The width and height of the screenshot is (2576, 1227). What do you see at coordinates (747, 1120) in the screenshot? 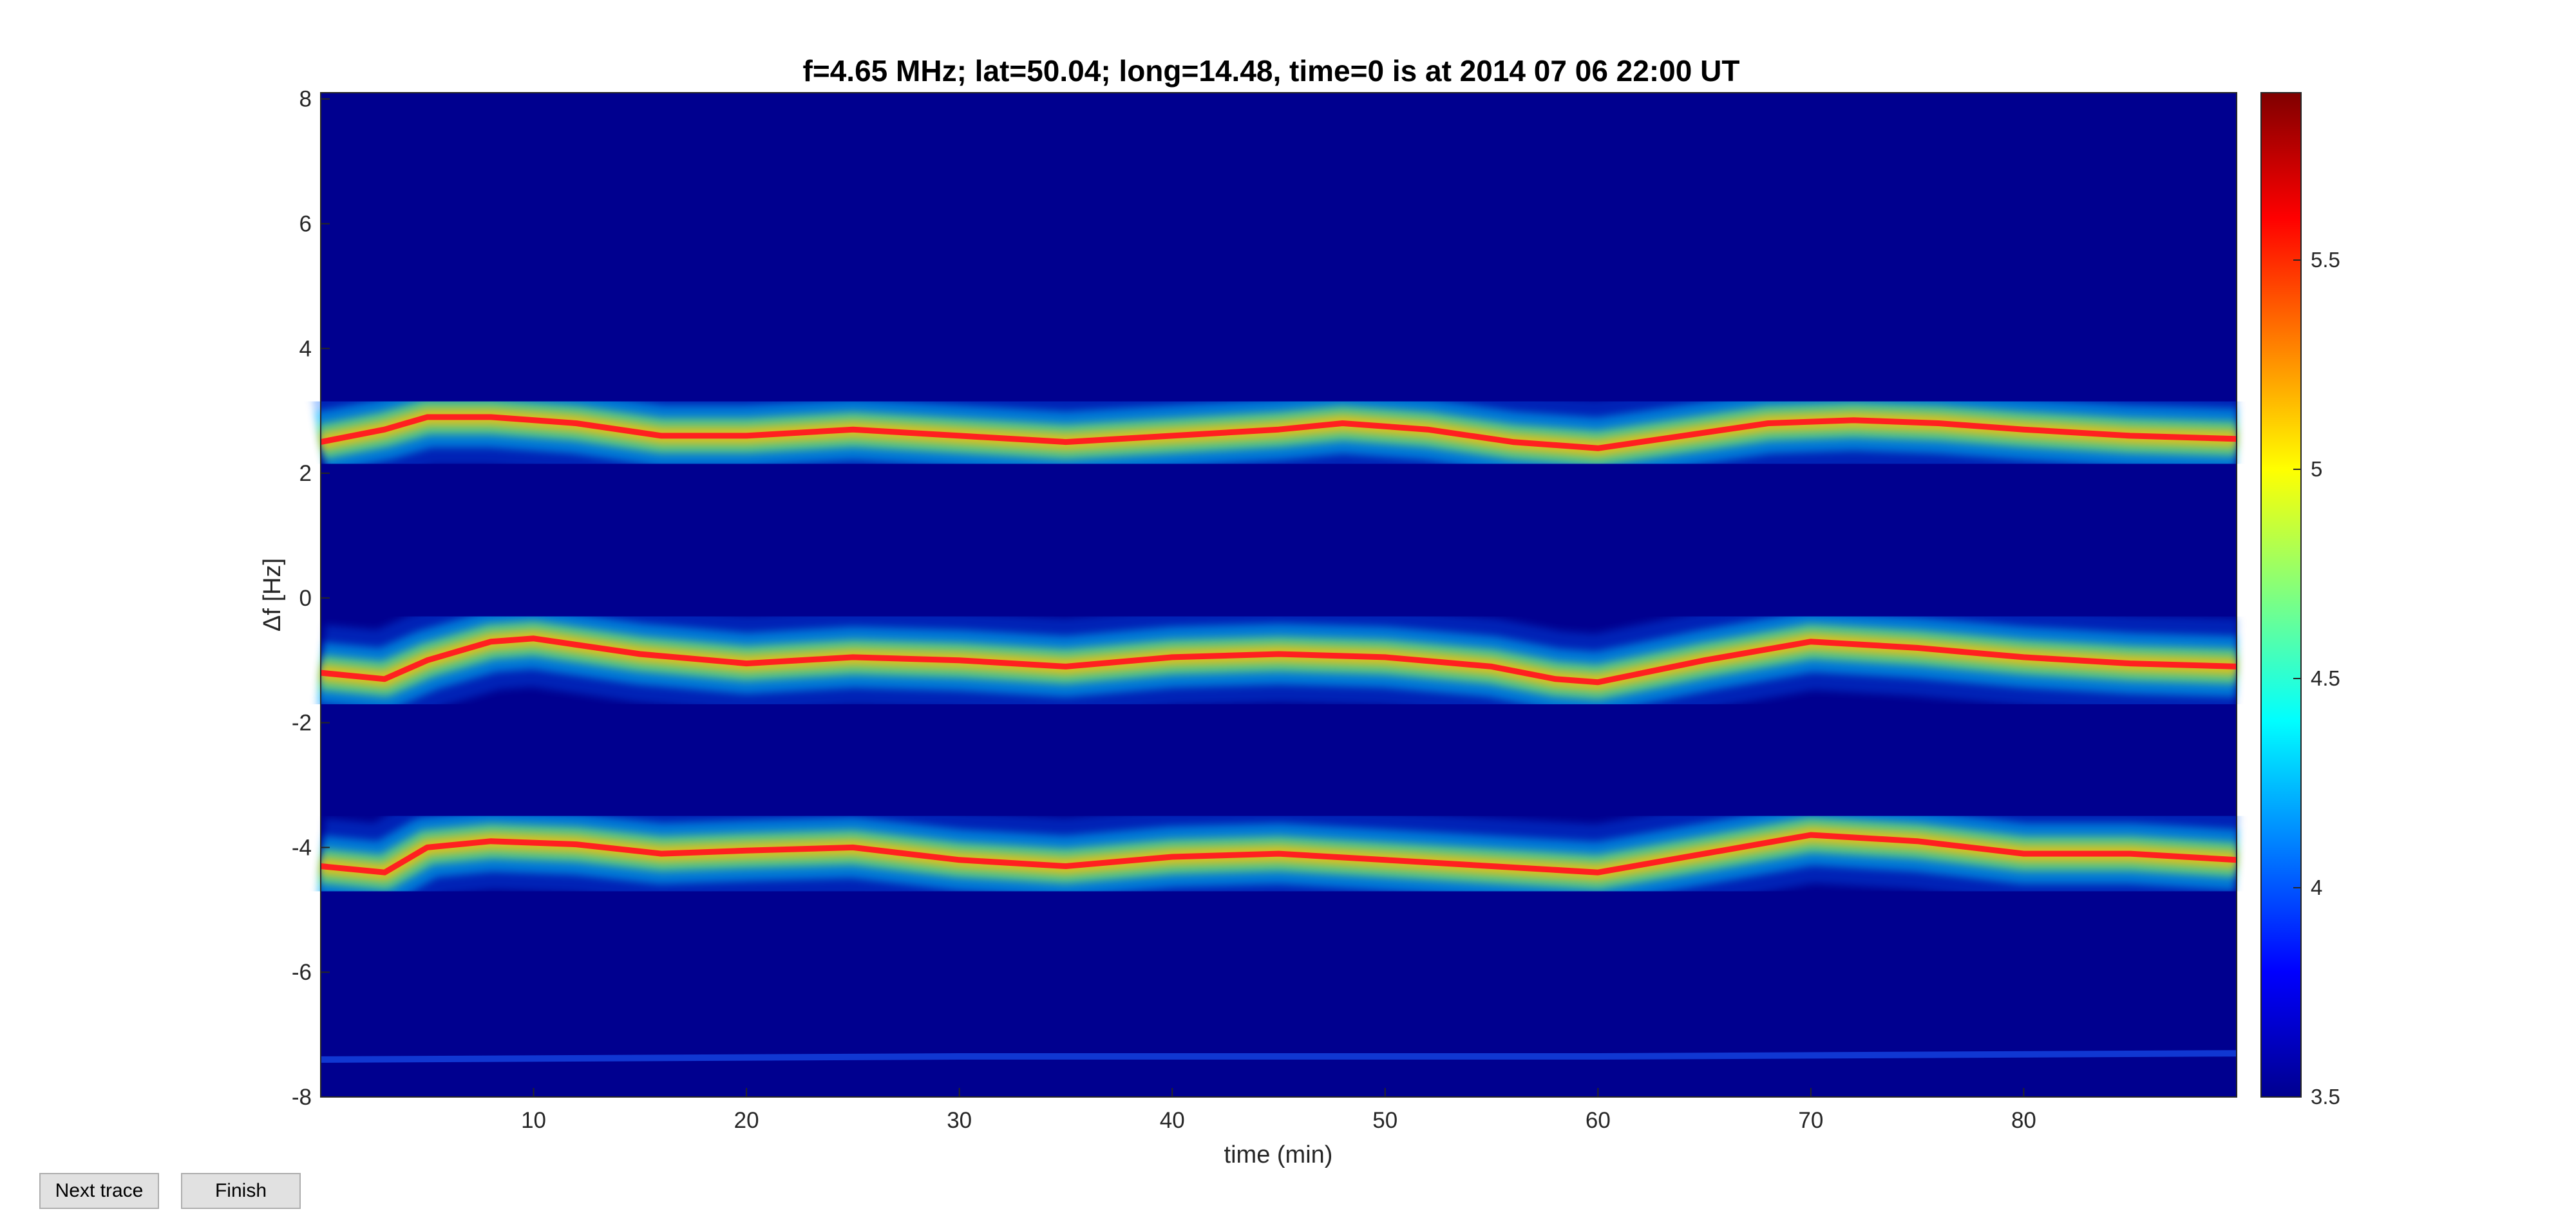
I see `x-tick-label: 20` at bounding box center [747, 1120].